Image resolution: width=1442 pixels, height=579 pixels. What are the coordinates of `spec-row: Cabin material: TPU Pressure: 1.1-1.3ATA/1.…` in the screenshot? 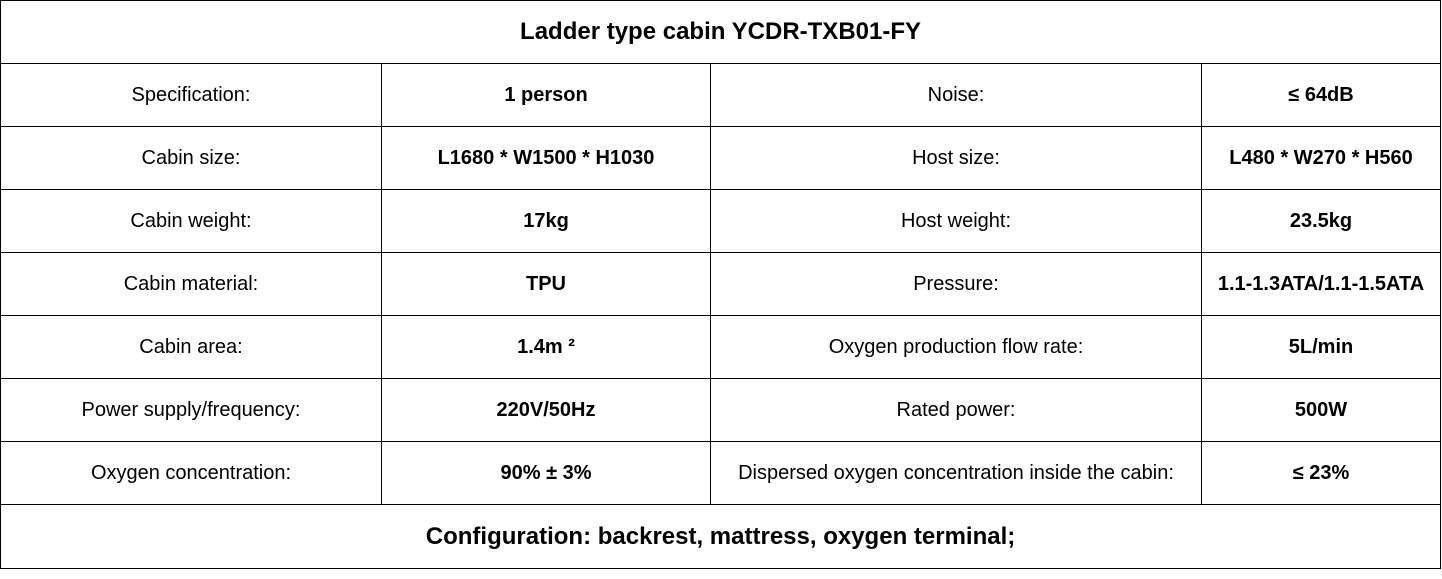 It's located at (721, 284).